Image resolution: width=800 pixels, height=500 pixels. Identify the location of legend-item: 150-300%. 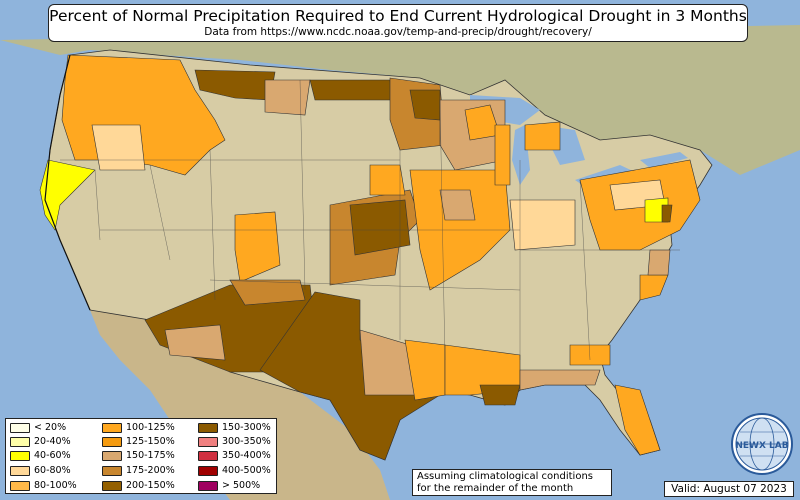
(234, 428).